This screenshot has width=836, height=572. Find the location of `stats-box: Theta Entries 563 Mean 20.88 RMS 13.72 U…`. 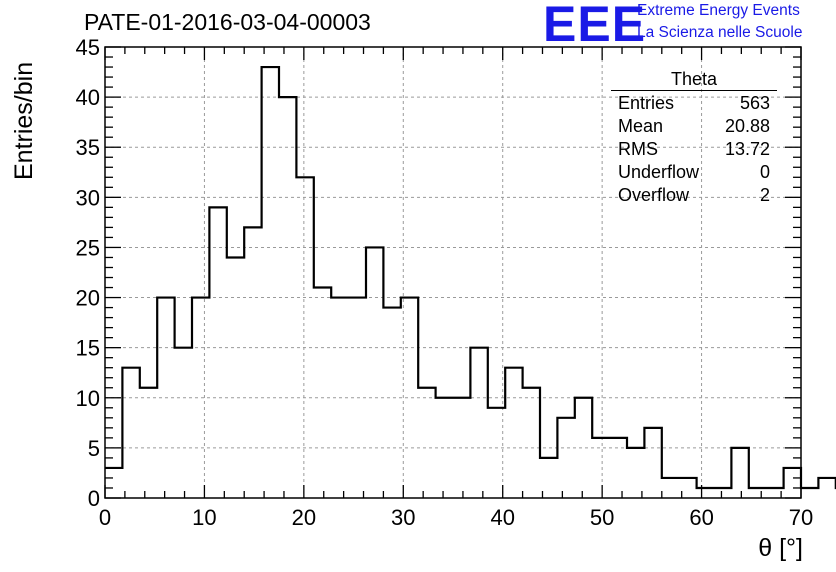

stats-box: Theta Entries 563 Mean 20.88 RMS 13.72 U… is located at coordinates (694, 138).